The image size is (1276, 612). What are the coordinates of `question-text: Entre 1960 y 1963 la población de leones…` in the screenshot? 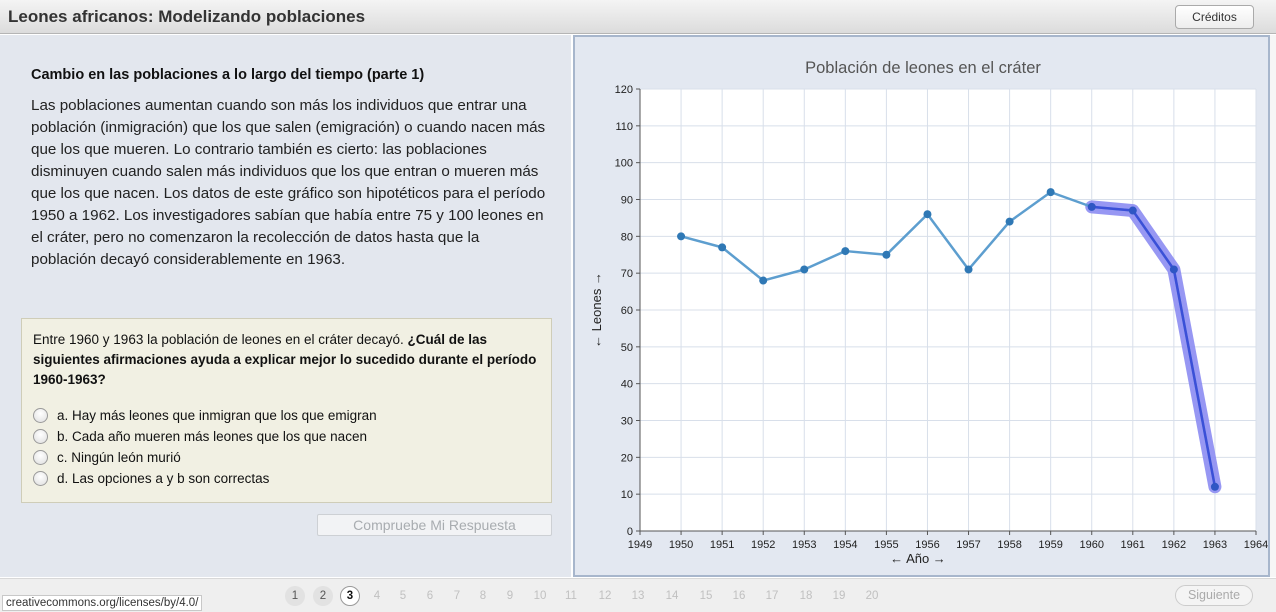 It's located at (285, 360).